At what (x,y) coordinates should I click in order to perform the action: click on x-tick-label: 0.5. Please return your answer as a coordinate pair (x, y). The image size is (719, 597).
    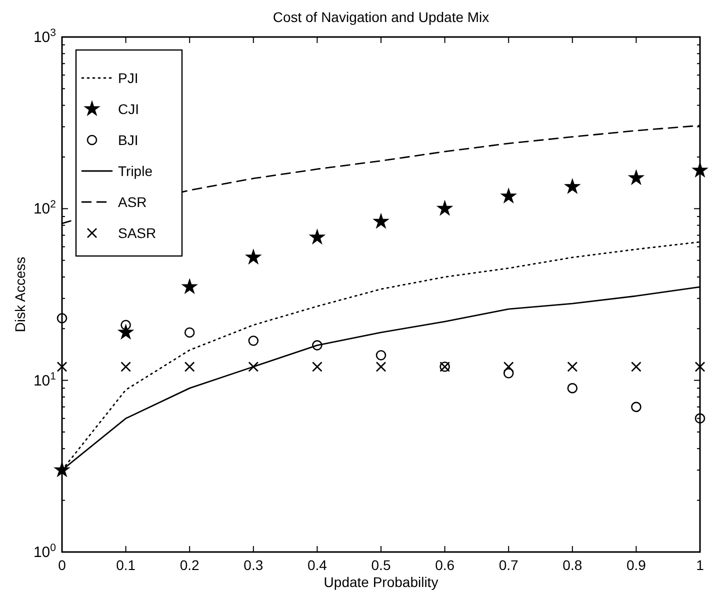
    Looking at the image, I should click on (381, 565).